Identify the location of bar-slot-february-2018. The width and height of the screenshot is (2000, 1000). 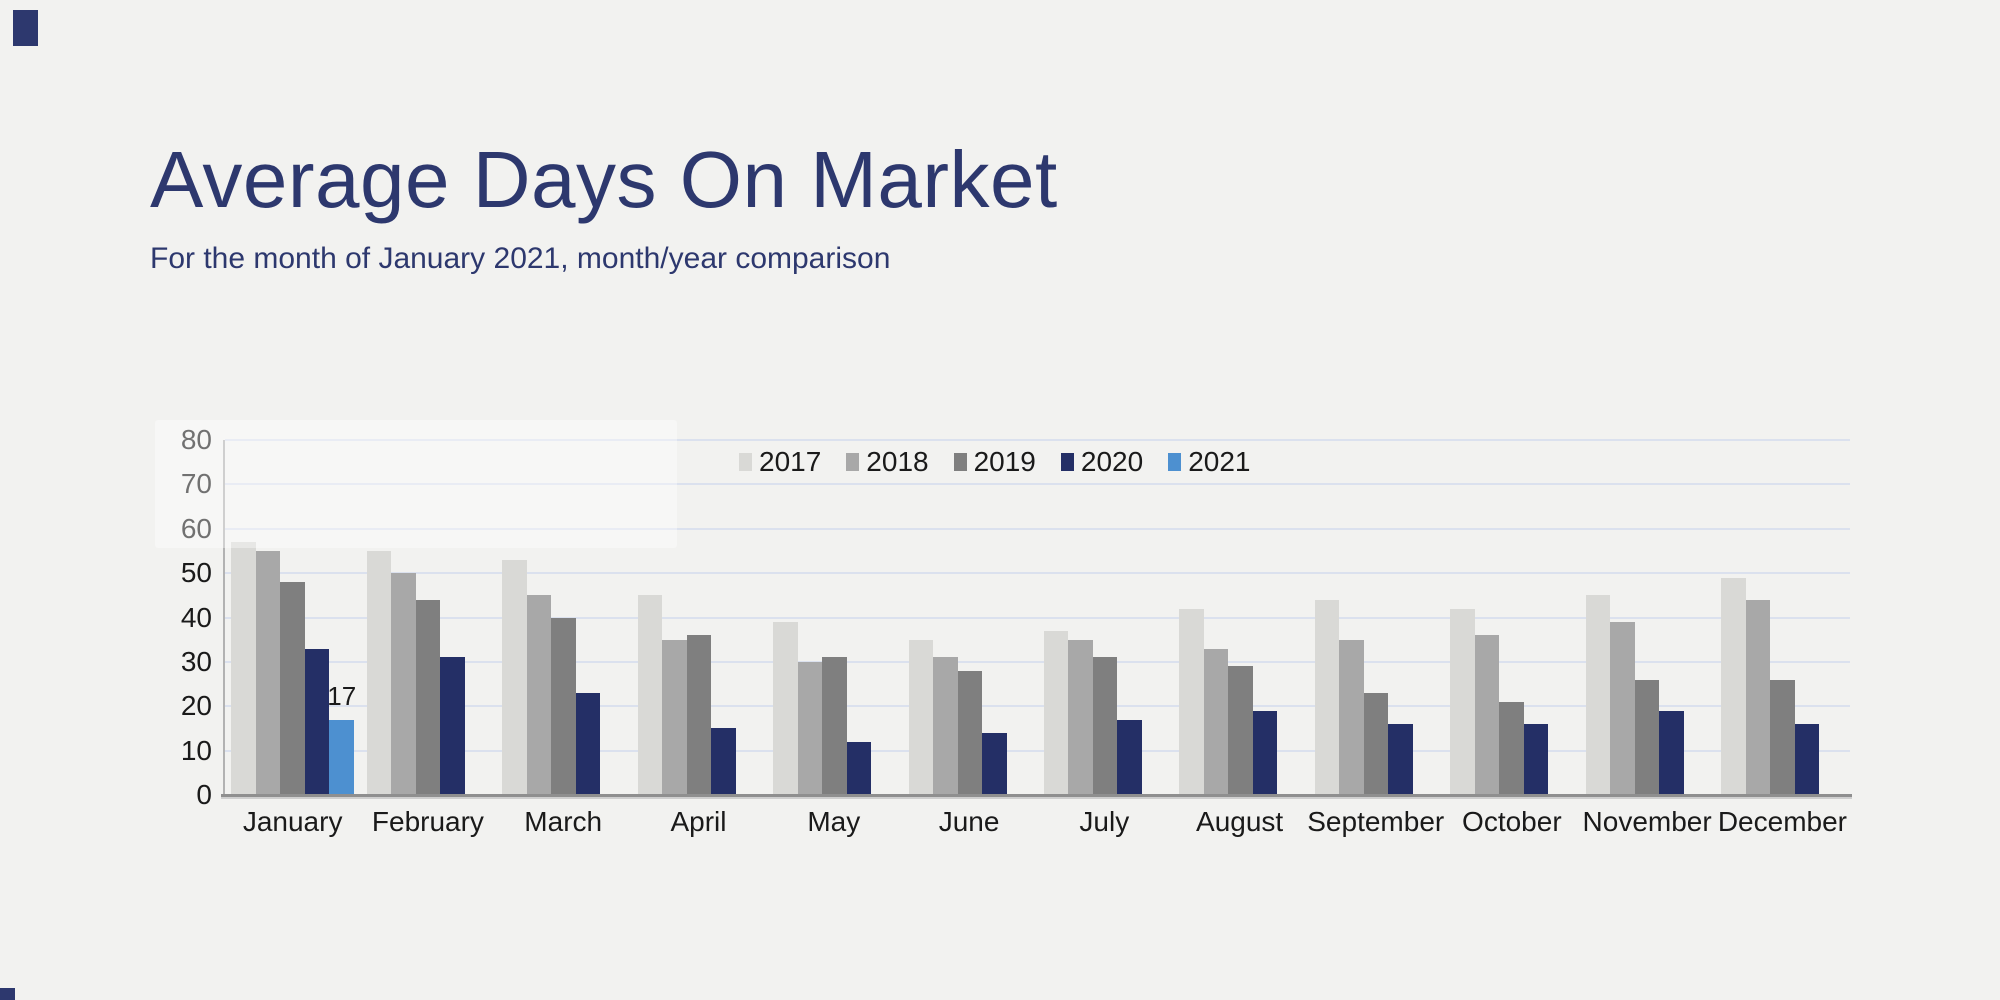
(403, 617).